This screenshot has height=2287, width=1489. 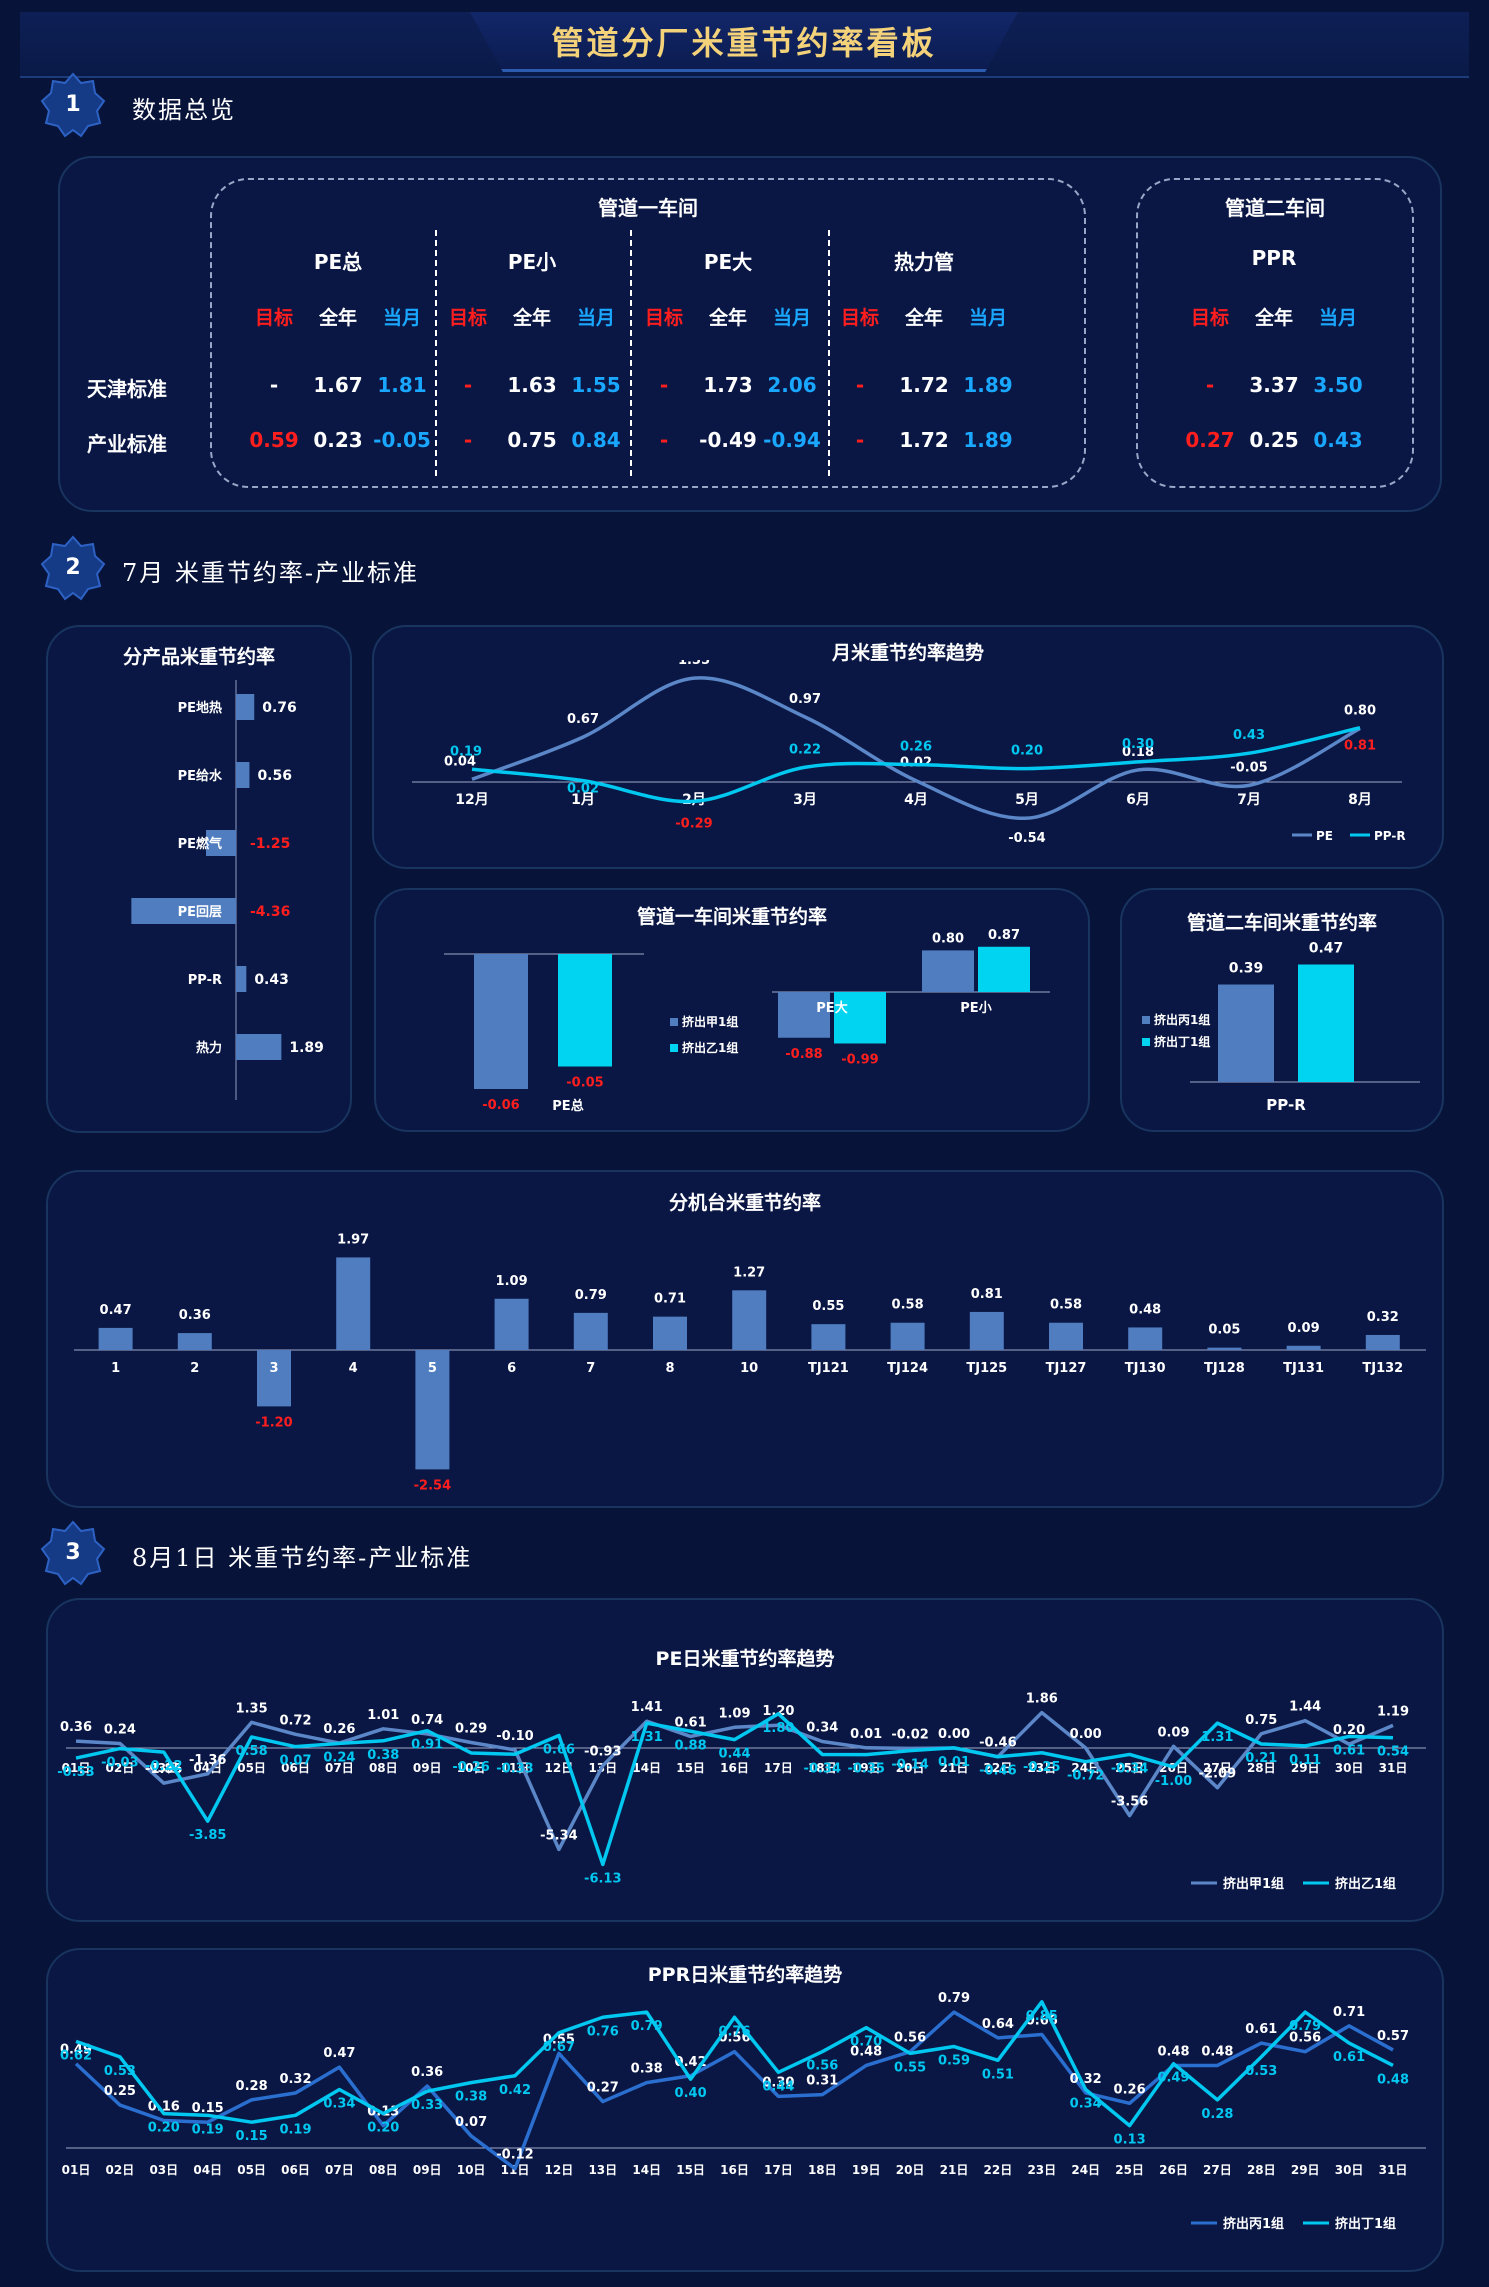 I want to click on x-tick-label: TJ131, so click(x=1303, y=1368).